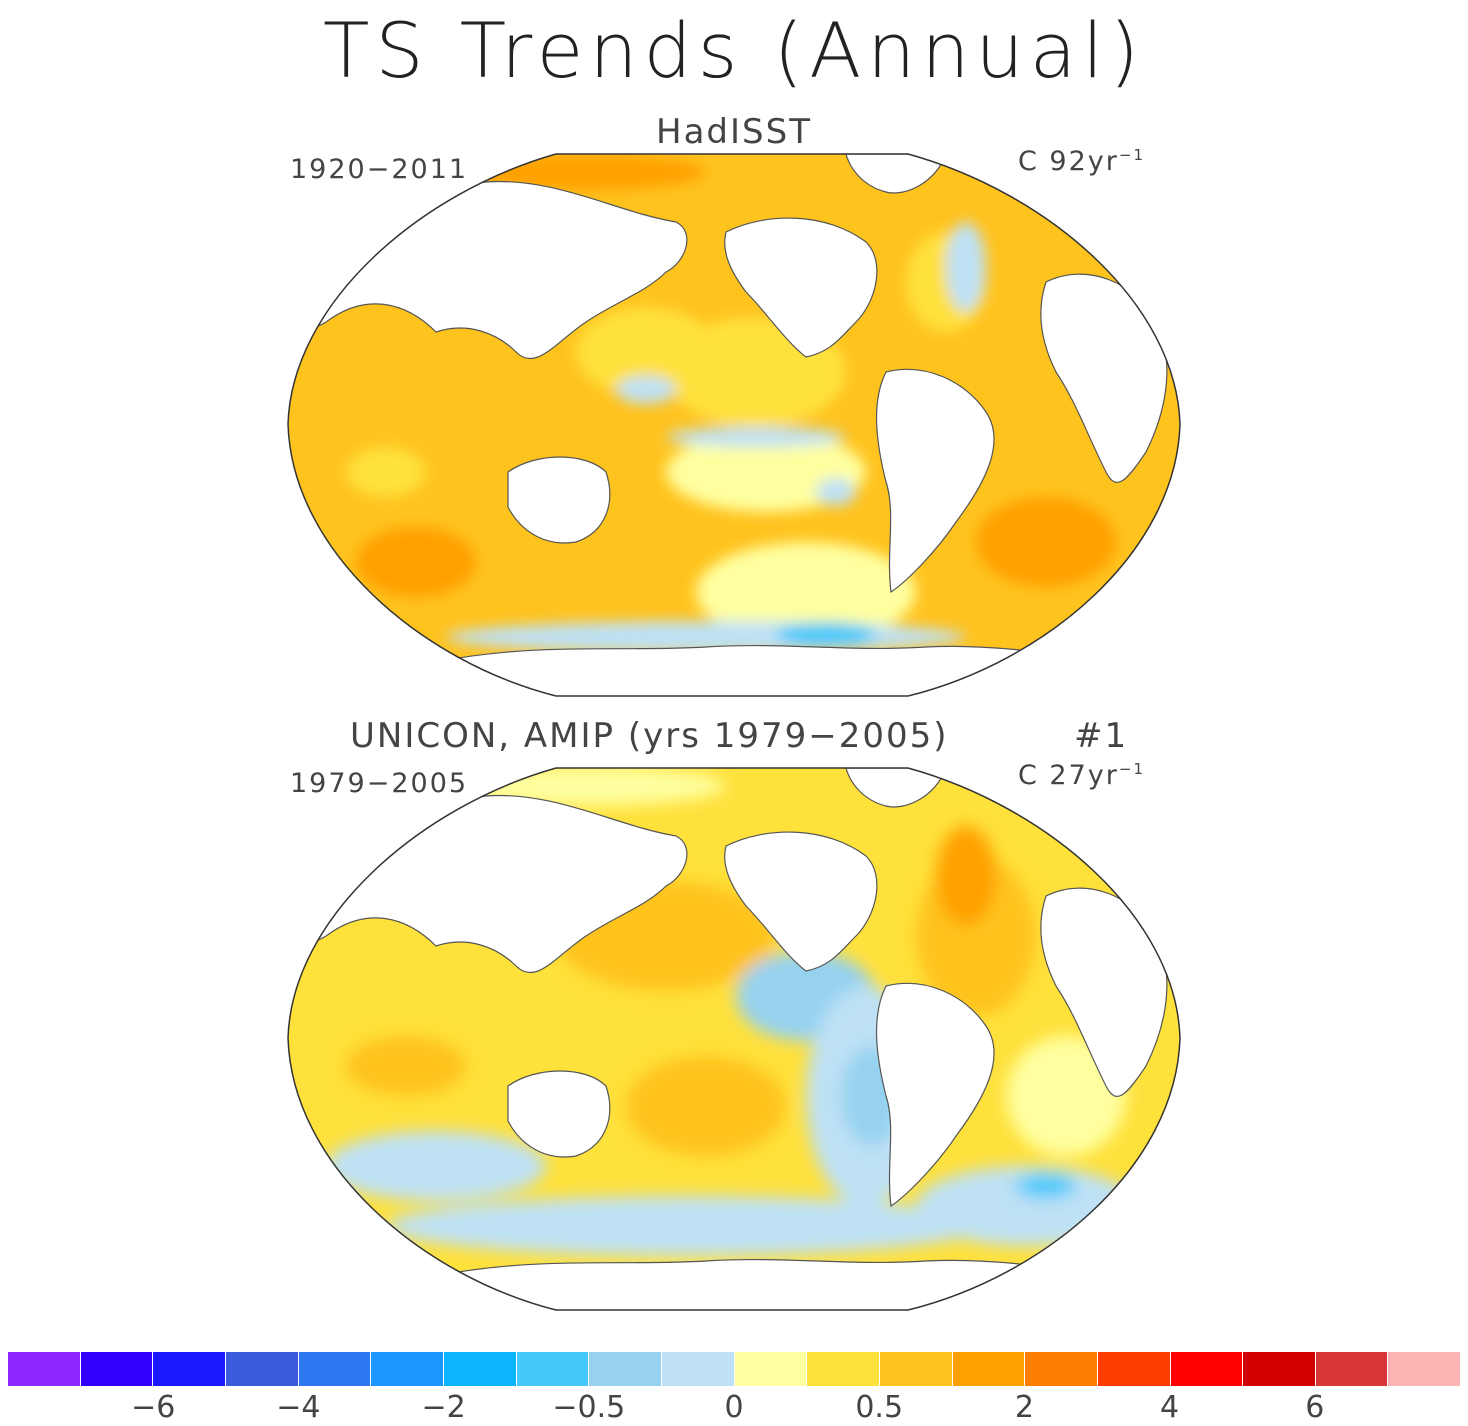 The height and width of the screenshot is (1426, 1468). I want to click on colorbar-tick-label: 0.5, so click(879, 1407).